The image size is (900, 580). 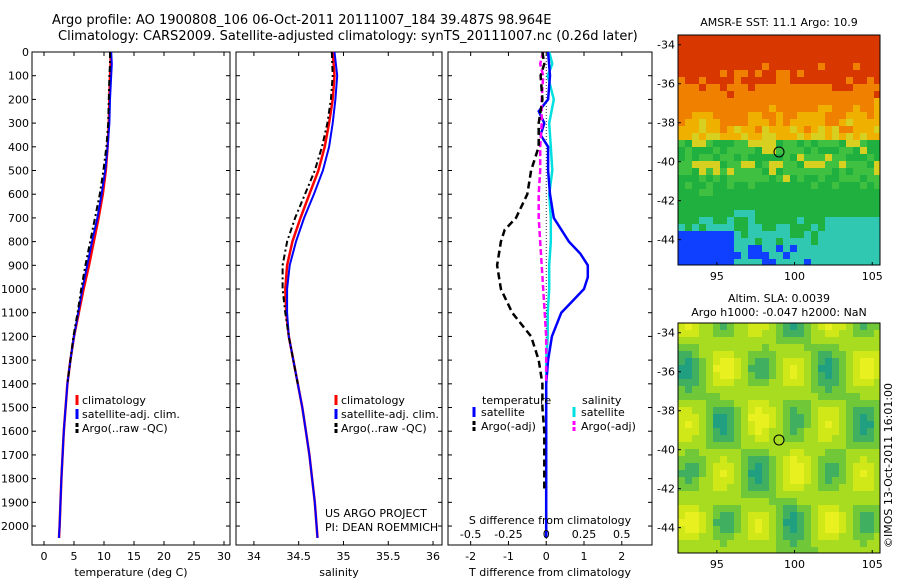 I want to click on map-title: AMSR-E SST: 11.1 Argo: 10.9, so click(x=779, y=22).